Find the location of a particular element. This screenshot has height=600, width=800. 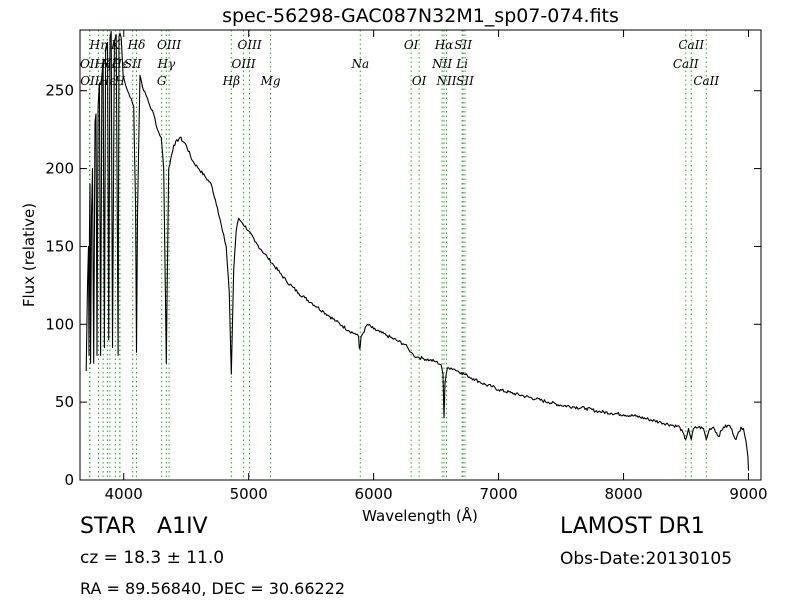

subclass-label: A1IV is located at coordinates (182, 526).